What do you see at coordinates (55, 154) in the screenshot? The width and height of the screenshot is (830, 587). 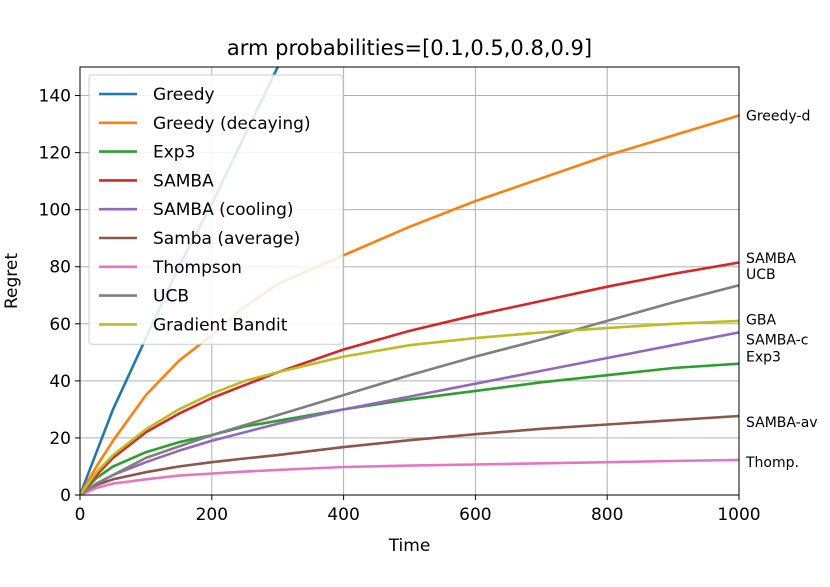 I see `y-tick-label: 120` at bounding box center [55, 154].